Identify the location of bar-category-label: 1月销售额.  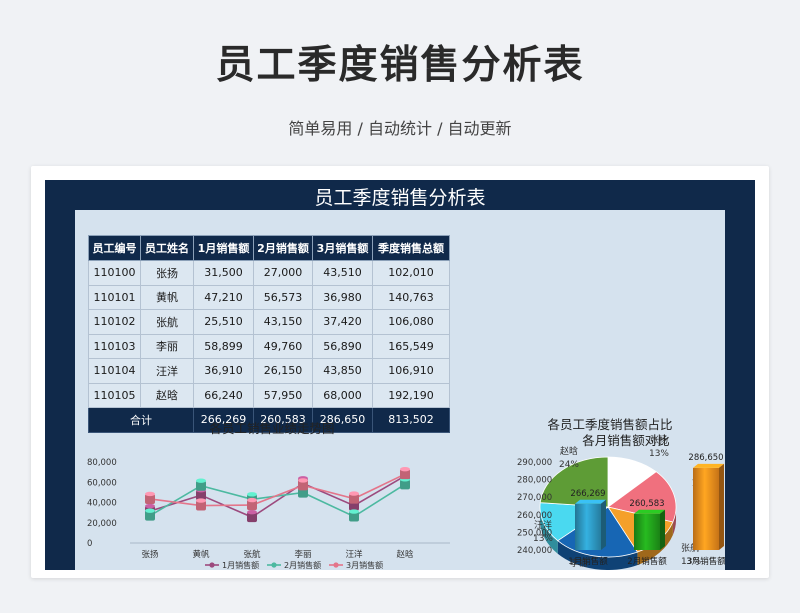
(588, 561).